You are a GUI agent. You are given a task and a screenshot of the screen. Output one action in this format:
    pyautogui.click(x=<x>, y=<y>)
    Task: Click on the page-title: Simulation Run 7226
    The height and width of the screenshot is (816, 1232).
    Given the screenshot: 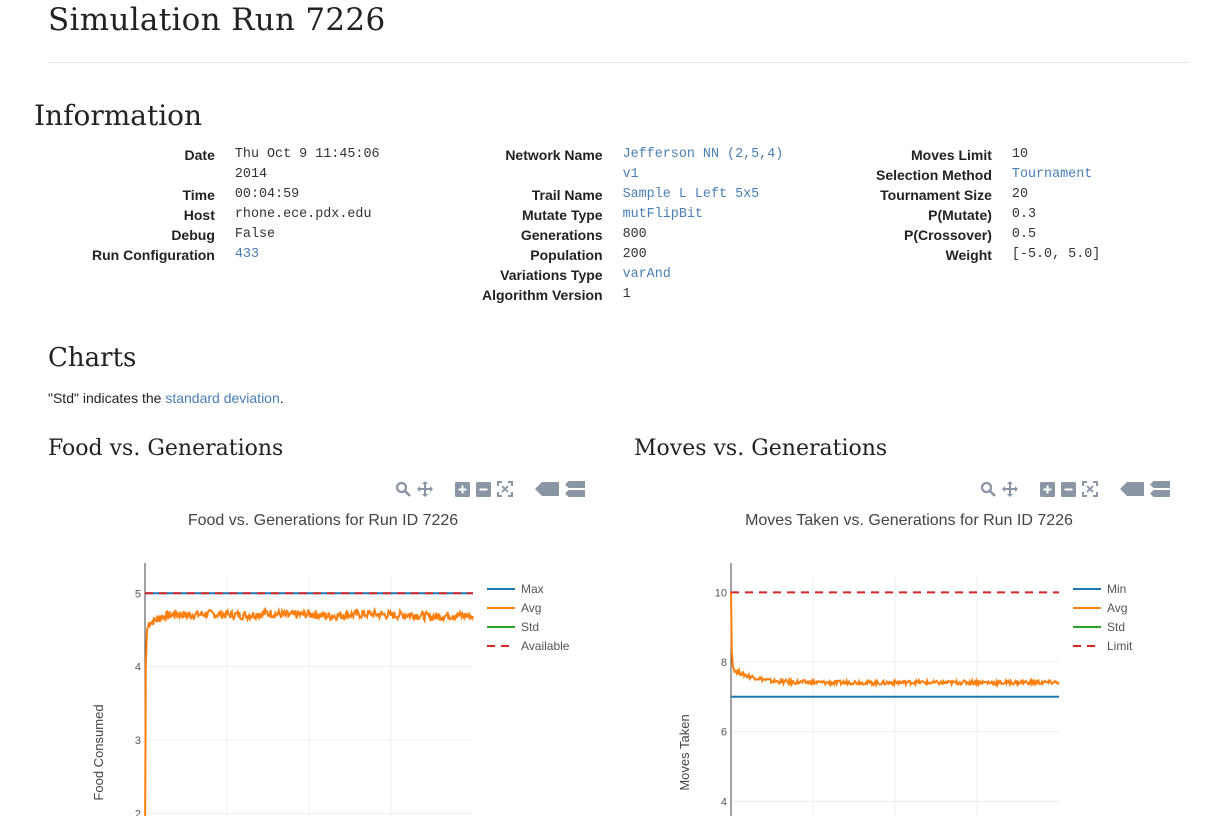 What is the action you would take?
    pyautogui.click(x=217, y=20)
    